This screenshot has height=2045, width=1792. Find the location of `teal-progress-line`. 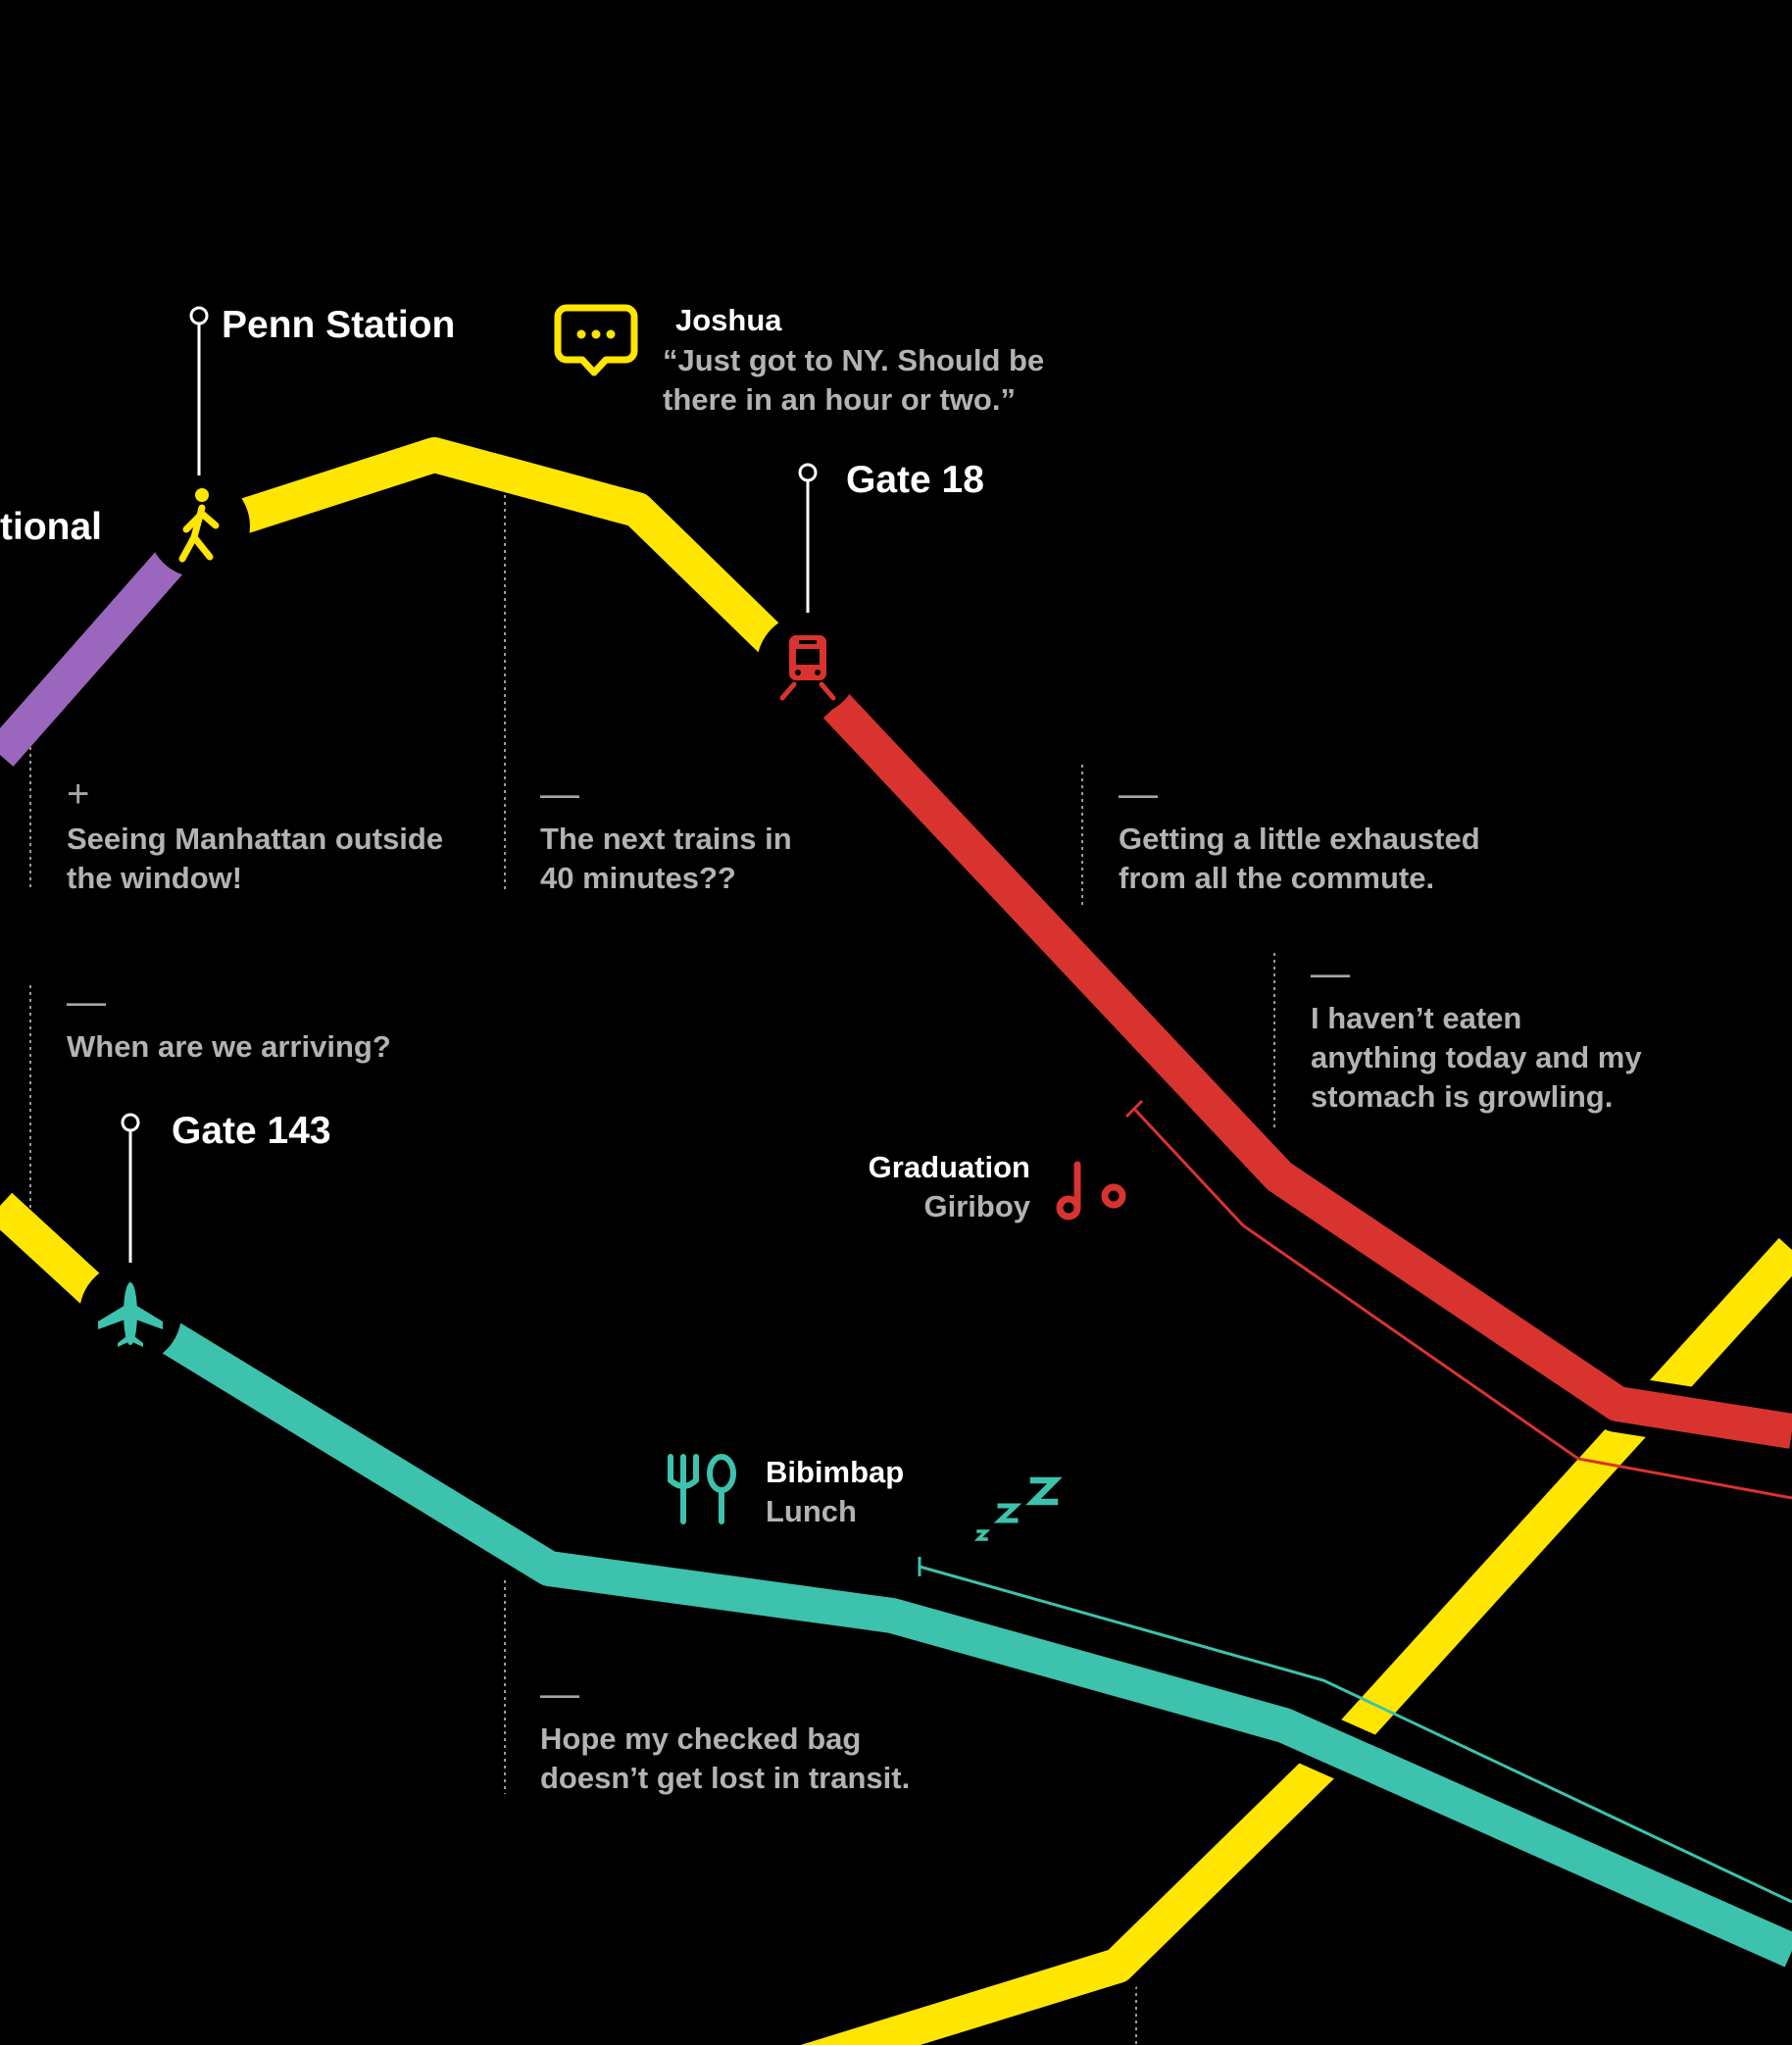

teal-progress-line is located at coordinates (1355, 1735).